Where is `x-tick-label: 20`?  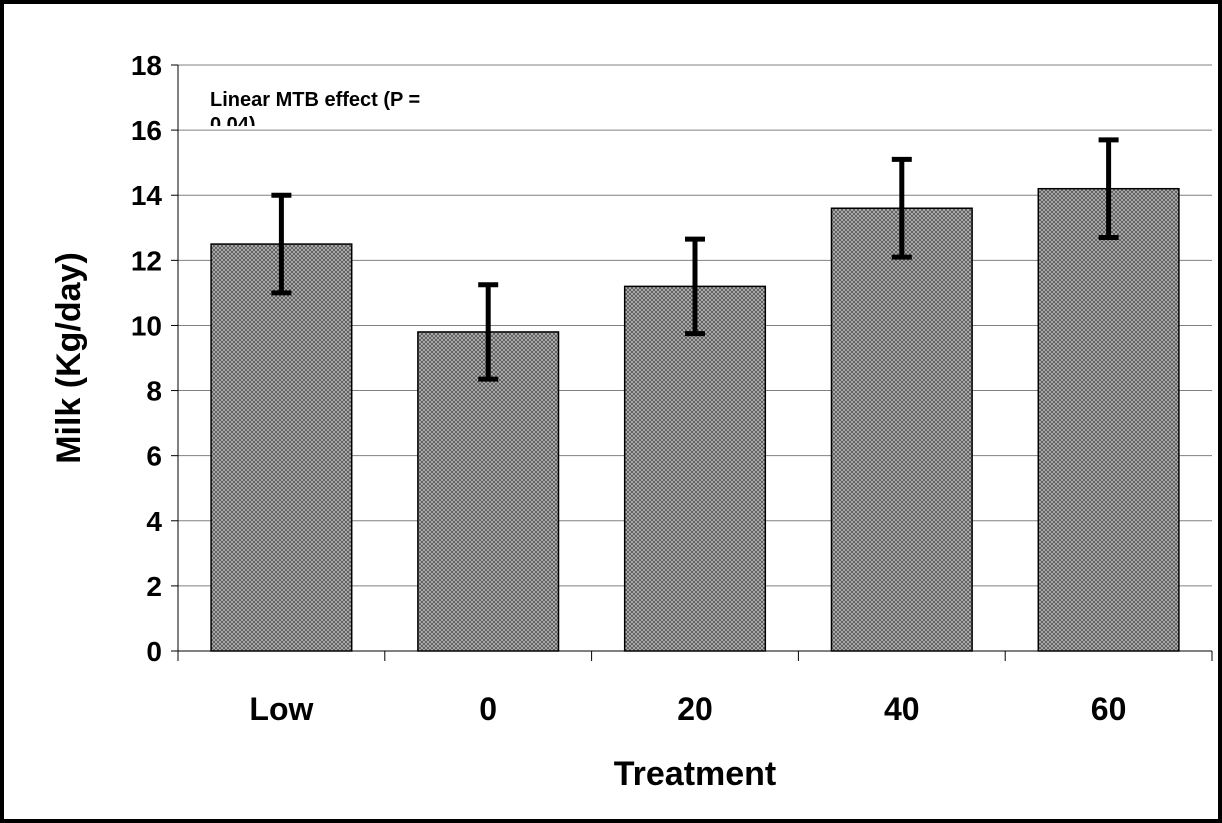
x-tick-label: 20 is located at coordinates (695, 709).